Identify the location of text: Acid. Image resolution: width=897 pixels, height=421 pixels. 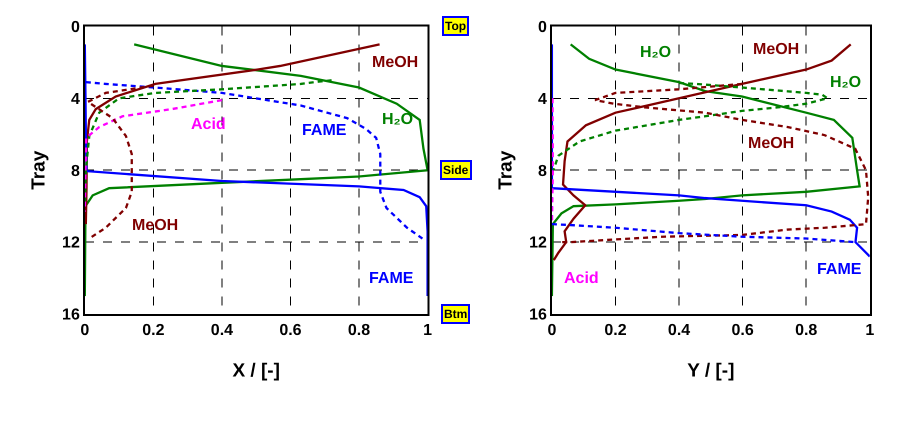
(581, 278).